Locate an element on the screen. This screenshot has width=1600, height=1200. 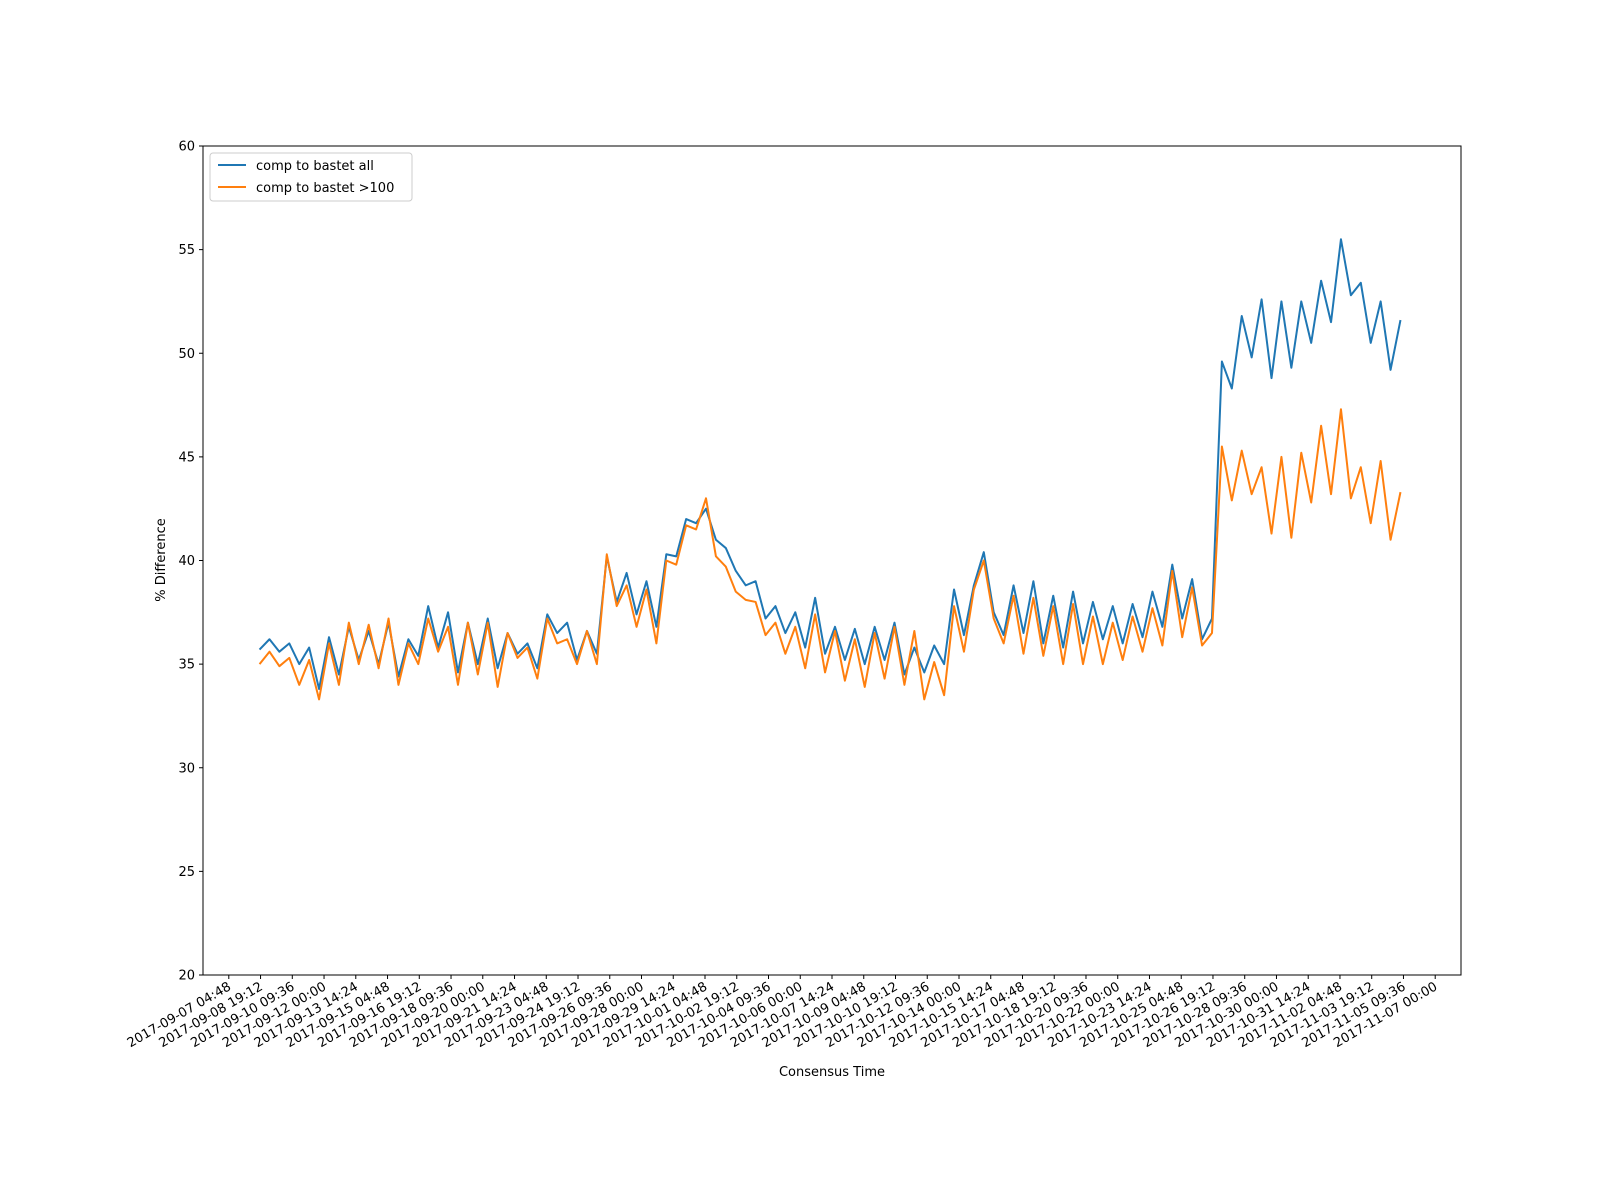
y-tick-label: 30 is located at coordinates (186, 768).